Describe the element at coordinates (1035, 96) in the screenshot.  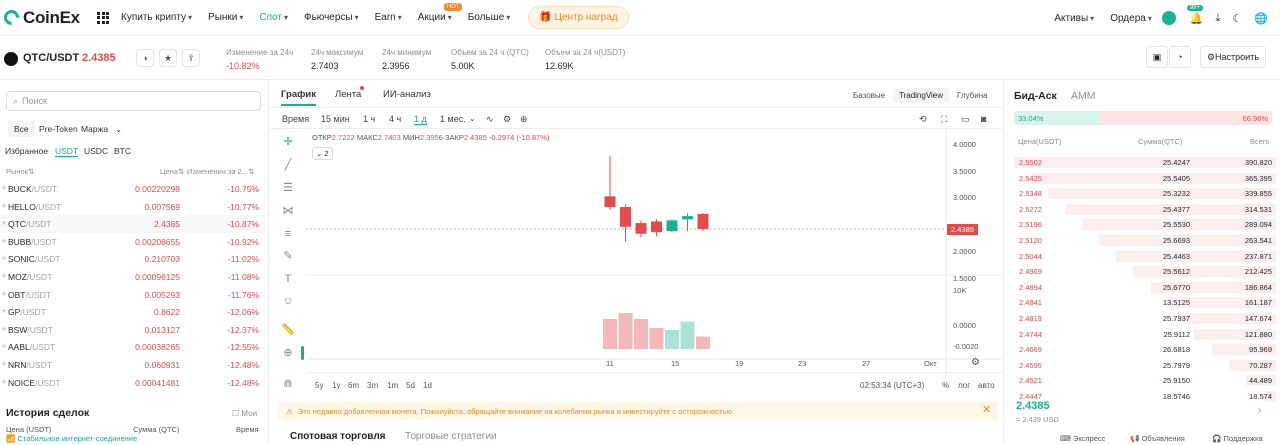
I see `tab-orderbook: Бид-Аск` at that location.